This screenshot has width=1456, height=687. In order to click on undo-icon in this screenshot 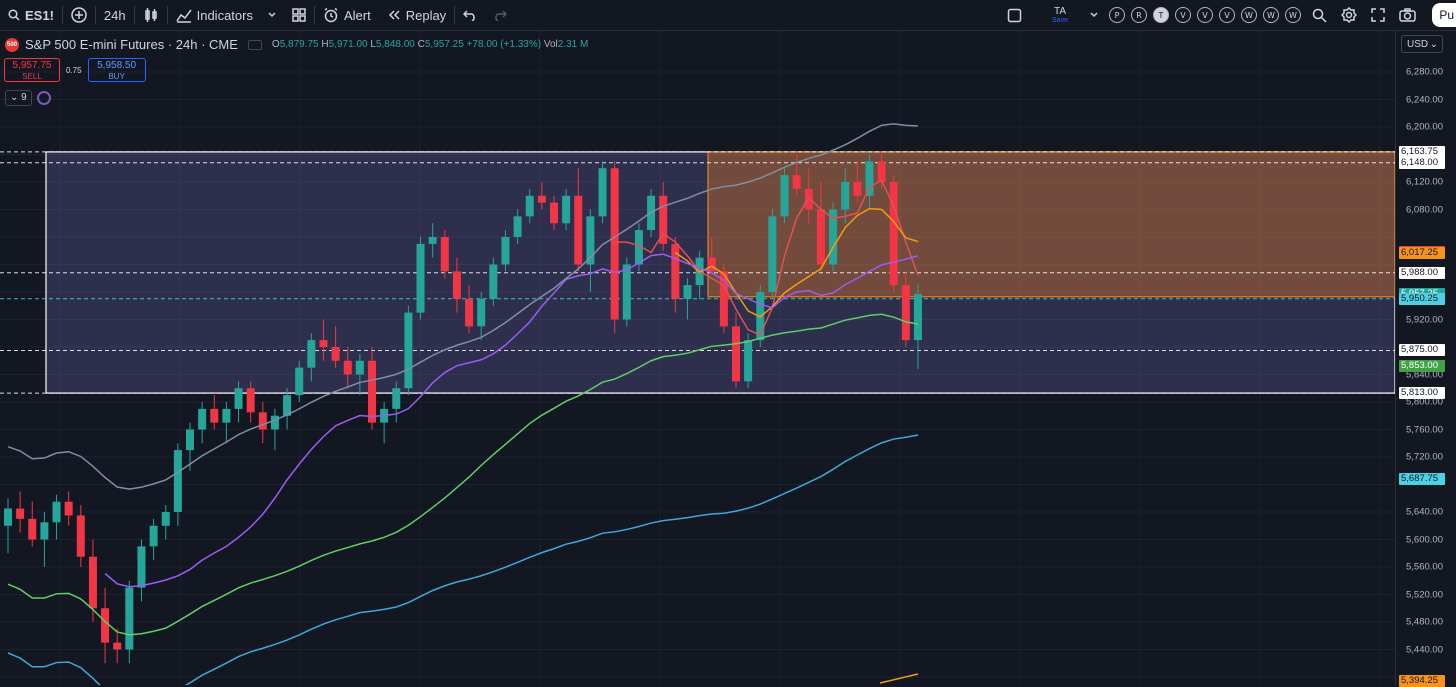, I will do `click(470, 15)`.